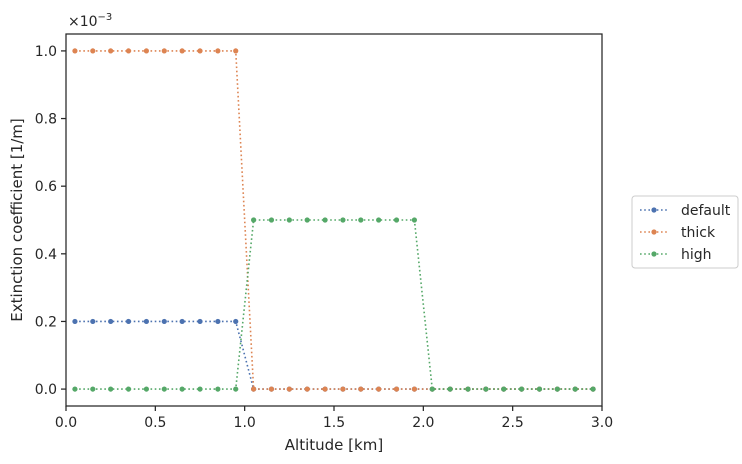 The height and width of the screenshot is (464, 742). I want to click on x-tick-label: 1.0, so click(245, 423).